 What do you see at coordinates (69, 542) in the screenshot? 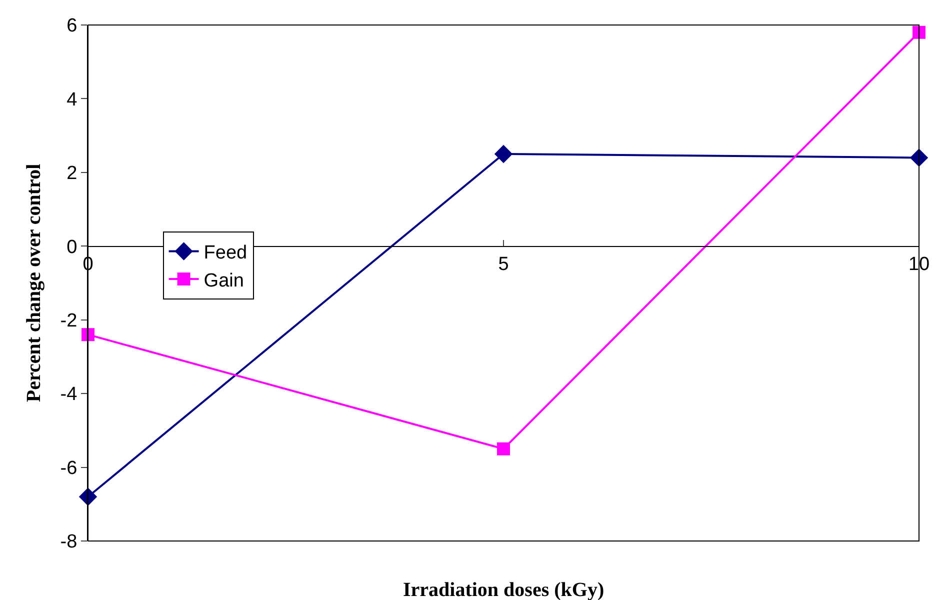
I see `y-tick-label: -8` at bounding box center [69, 542].